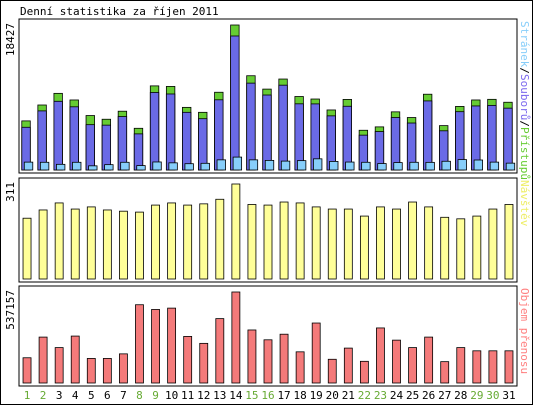  What do you see at coordinates (251, 395) in the screenshot?
I see `day-label-15: 15` at bounding box center [251, 395].